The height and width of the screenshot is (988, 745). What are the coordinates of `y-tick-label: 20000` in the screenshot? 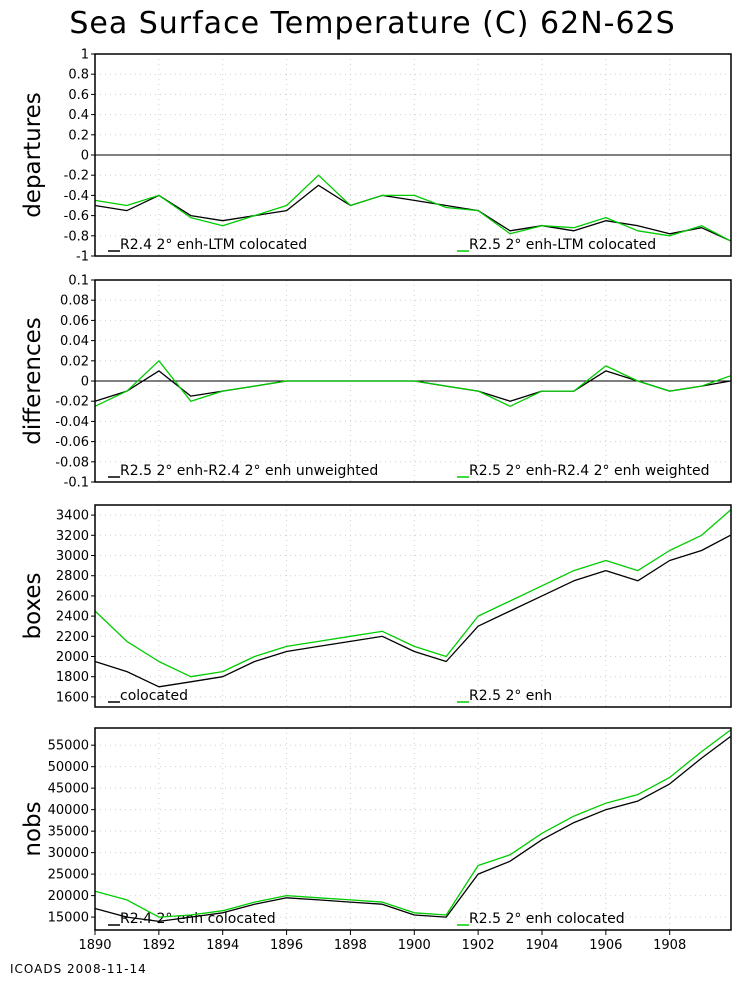 It's located at (68, 896).